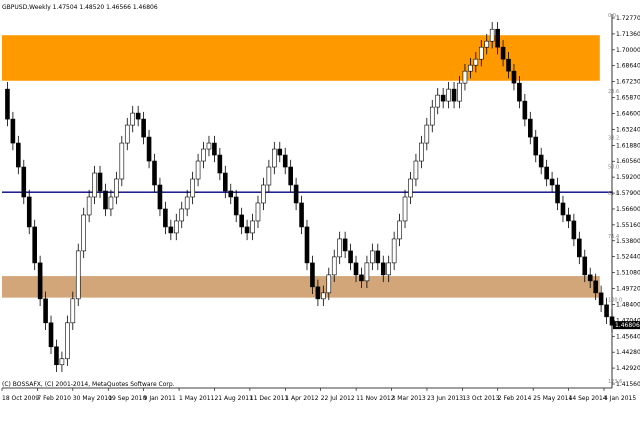 The height and width of the screenshot is (426, 640). What do you see at coordinates (515, 398) in the screenshot?
I see `date-label-14: 2 Feb 2014` at bounding box center [515, 398].